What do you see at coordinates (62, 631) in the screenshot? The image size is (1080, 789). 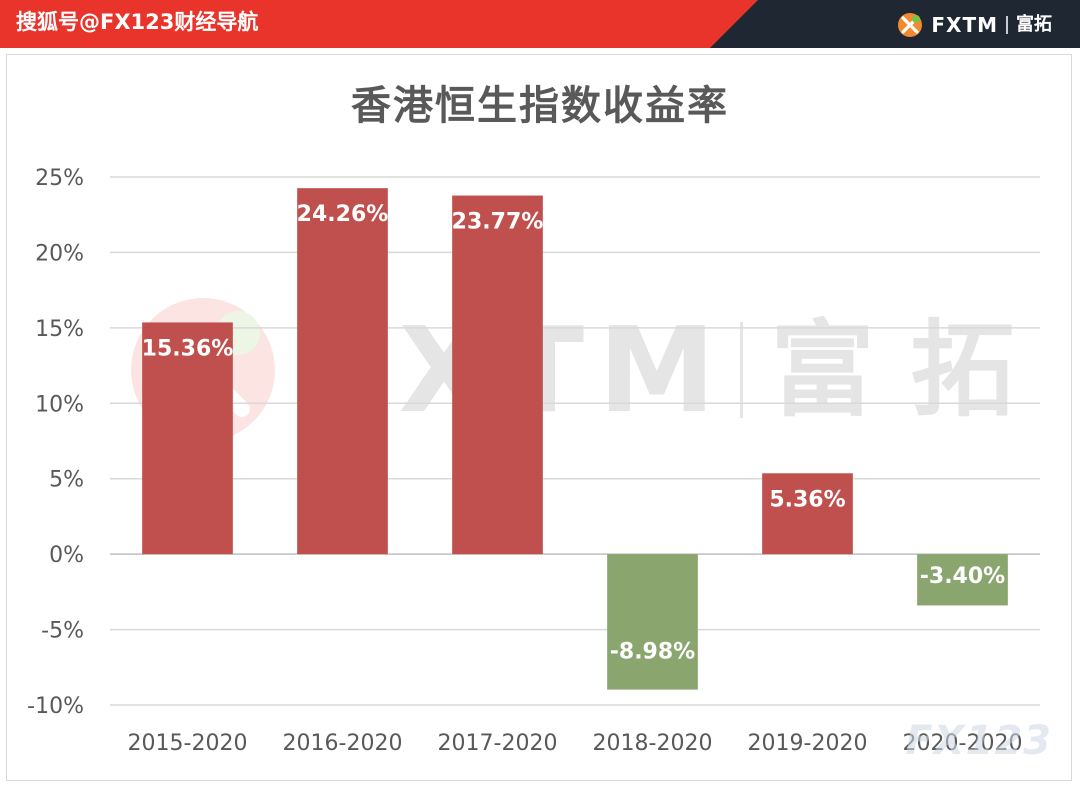 I see `y-tick-label: -5%` at bounding box center [62, 631].